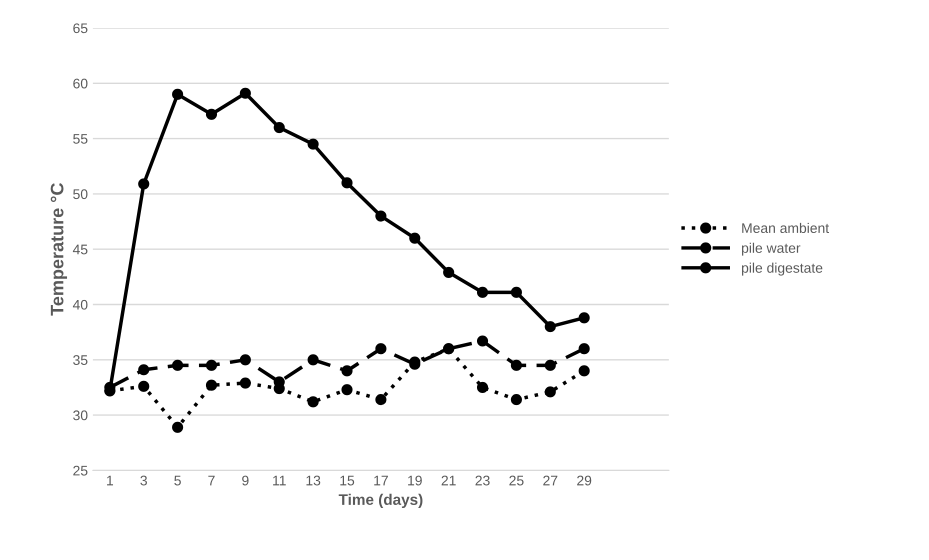 The height and width of the screenshot is (560, 929). Describe the element at coordinates (786, 228) in the screenshot. I see `legend-label: Mean ambient` at that location.